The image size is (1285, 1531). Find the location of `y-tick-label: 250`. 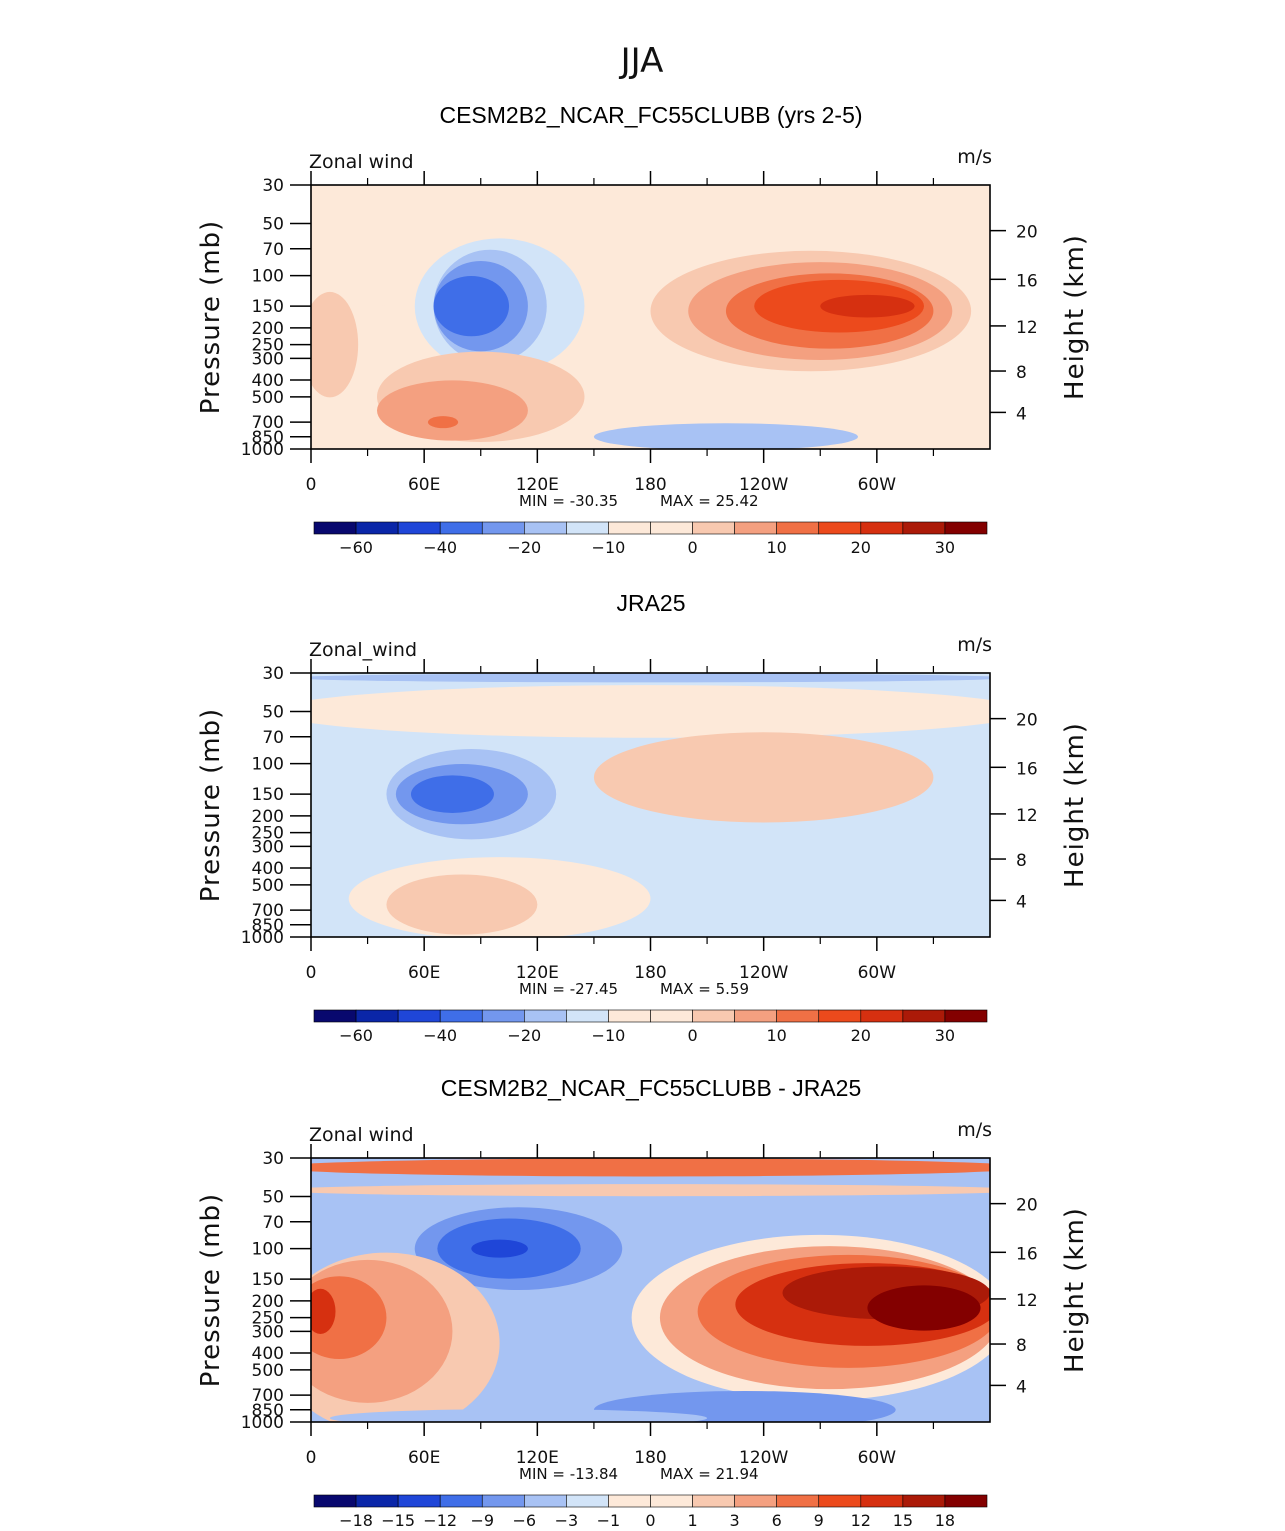

y-tick-label: 250 is located at coordinates (268, 834).